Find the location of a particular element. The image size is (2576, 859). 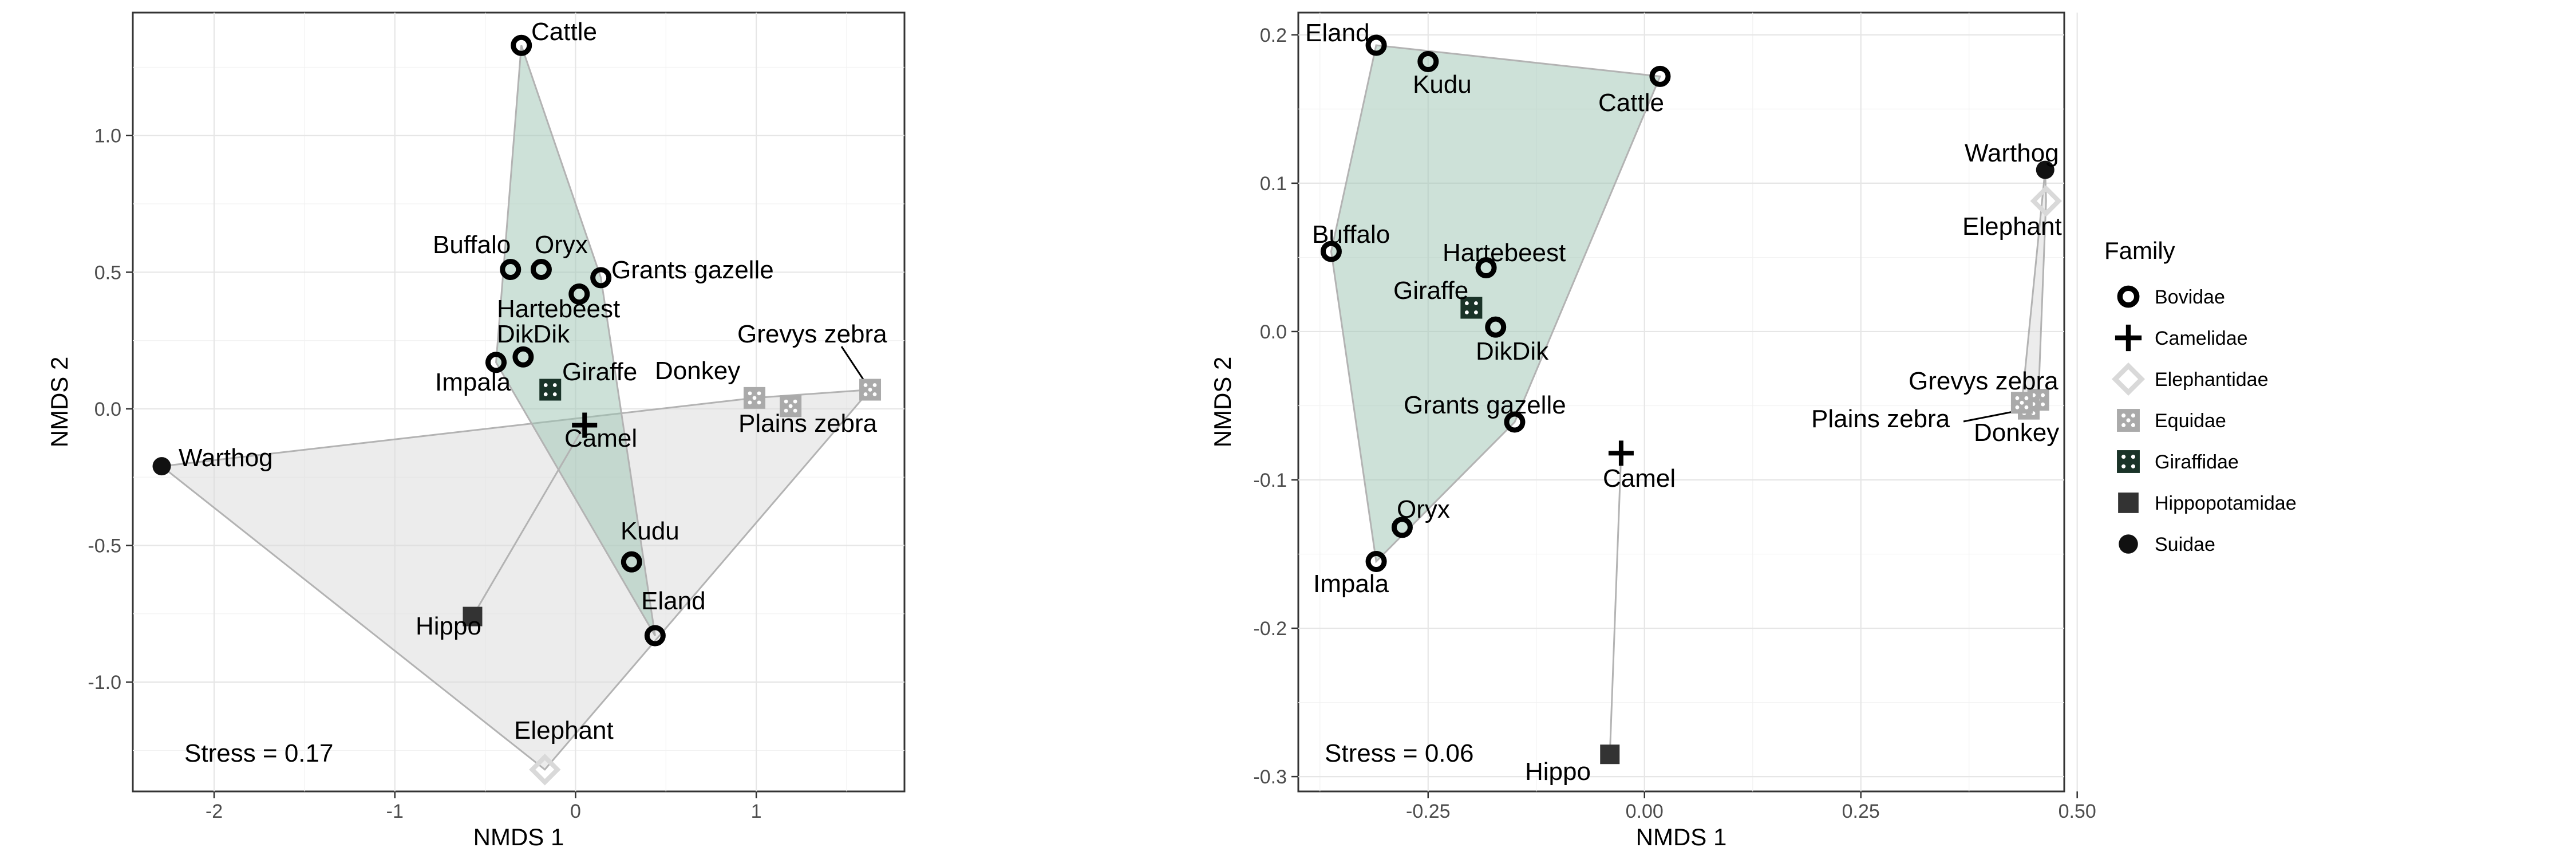

y-tick-label: -0.2 is located at coordinates (1270, 629).